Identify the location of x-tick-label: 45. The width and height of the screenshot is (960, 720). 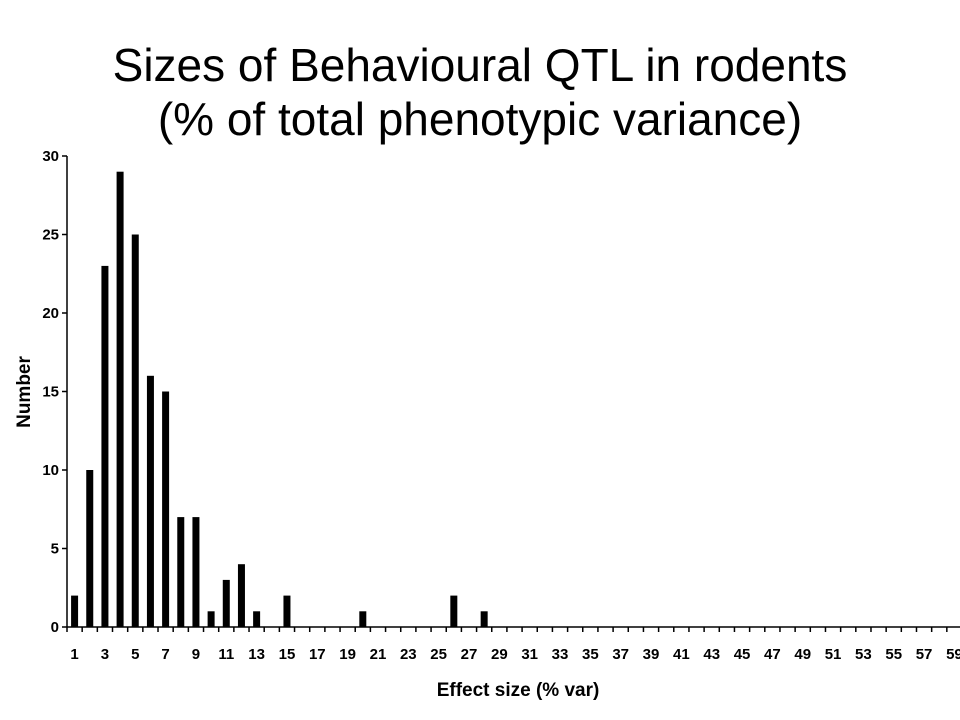
(742, 654).